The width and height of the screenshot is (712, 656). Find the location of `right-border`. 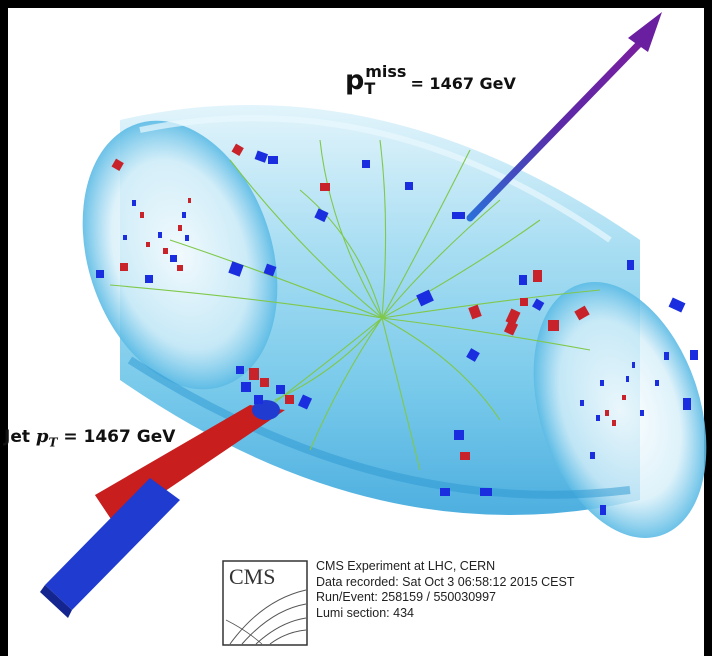

right-border is located at coordinates (708, 328).